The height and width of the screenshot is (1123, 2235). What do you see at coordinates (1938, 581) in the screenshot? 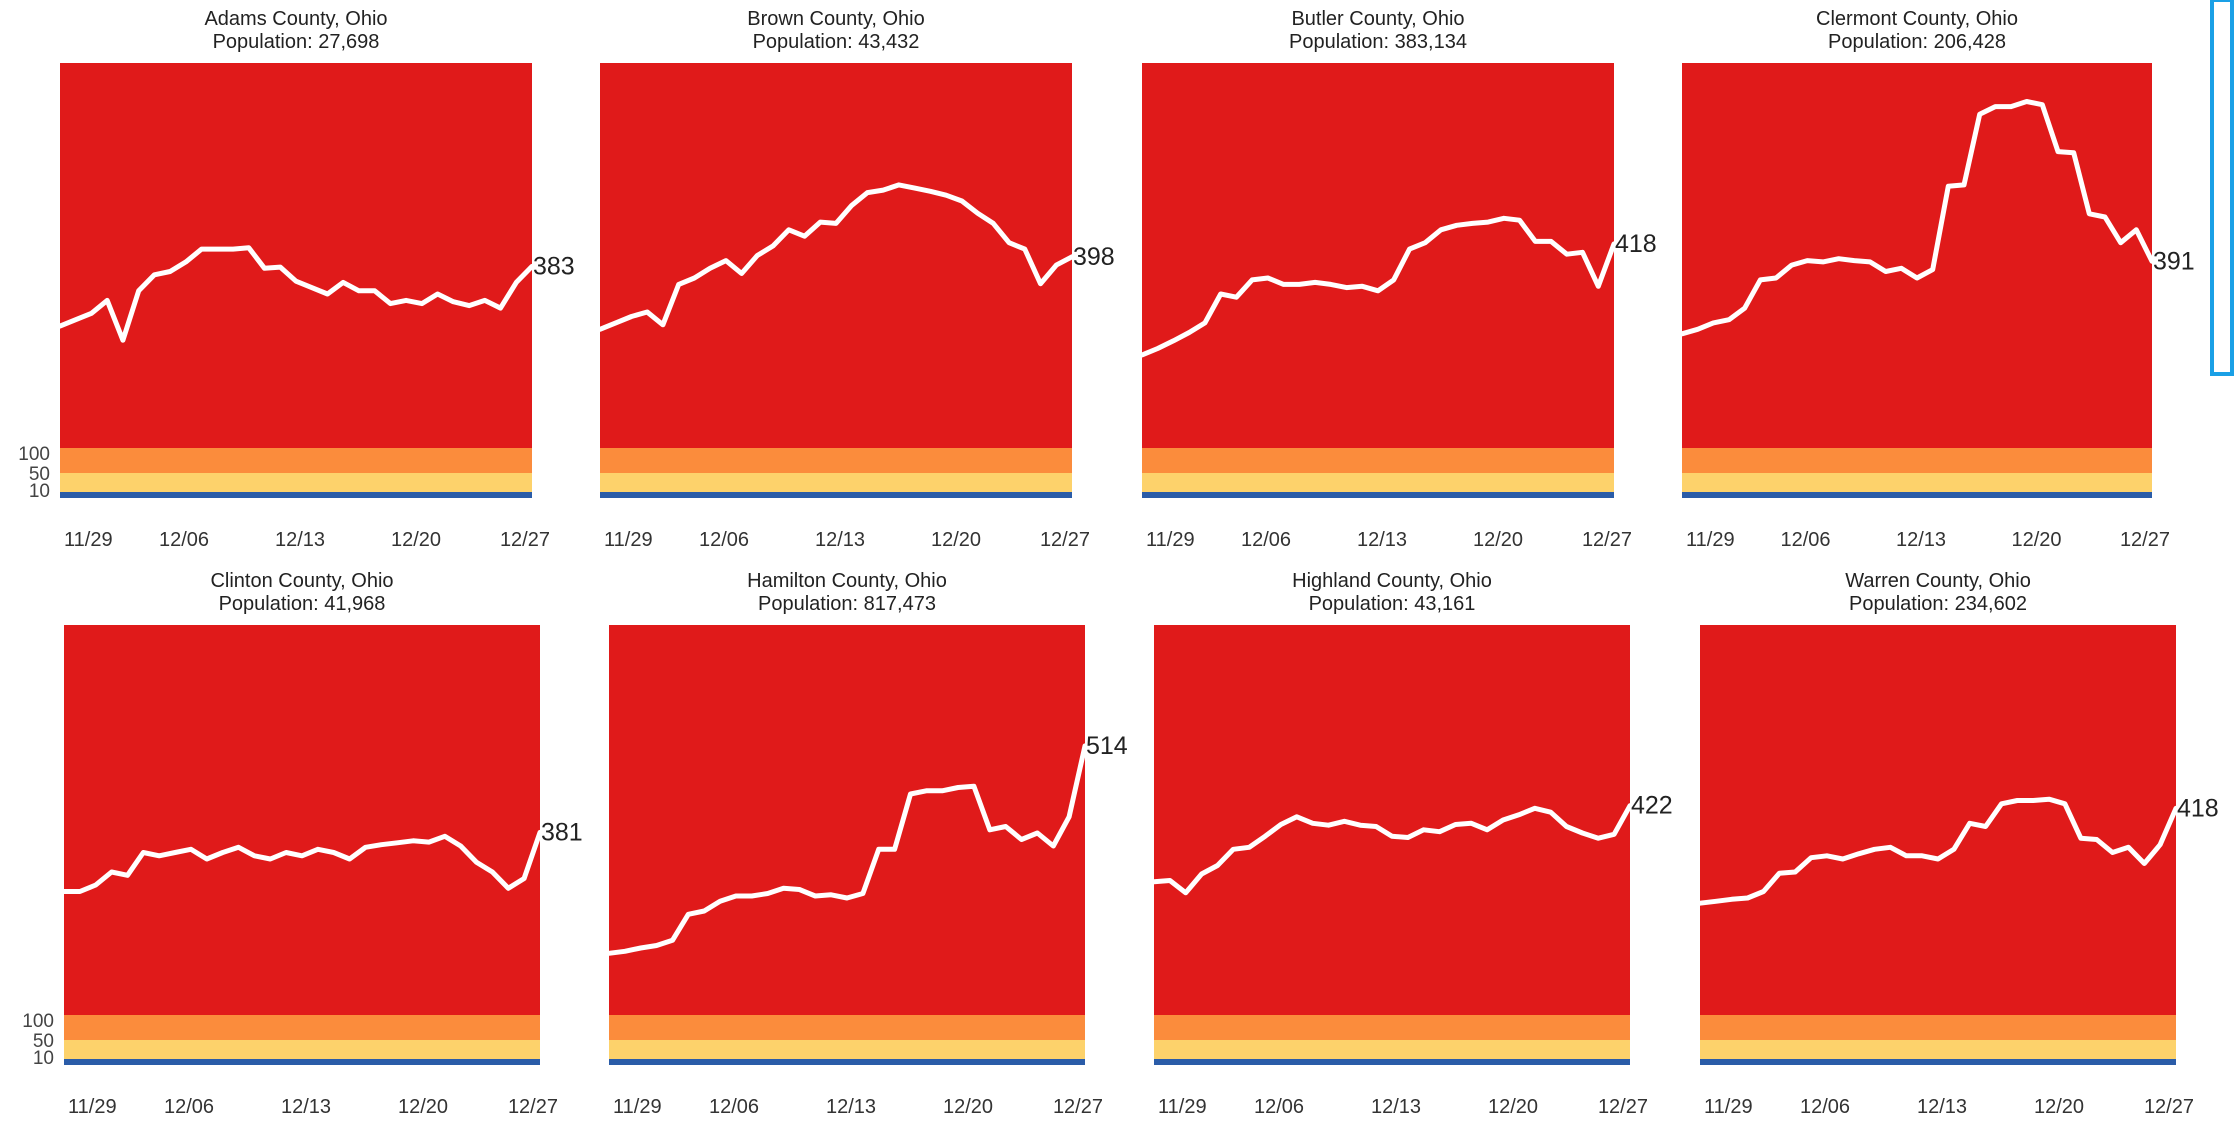
I see `panel-title: Warren County, Ohio` at bounding box center [1938, 581].